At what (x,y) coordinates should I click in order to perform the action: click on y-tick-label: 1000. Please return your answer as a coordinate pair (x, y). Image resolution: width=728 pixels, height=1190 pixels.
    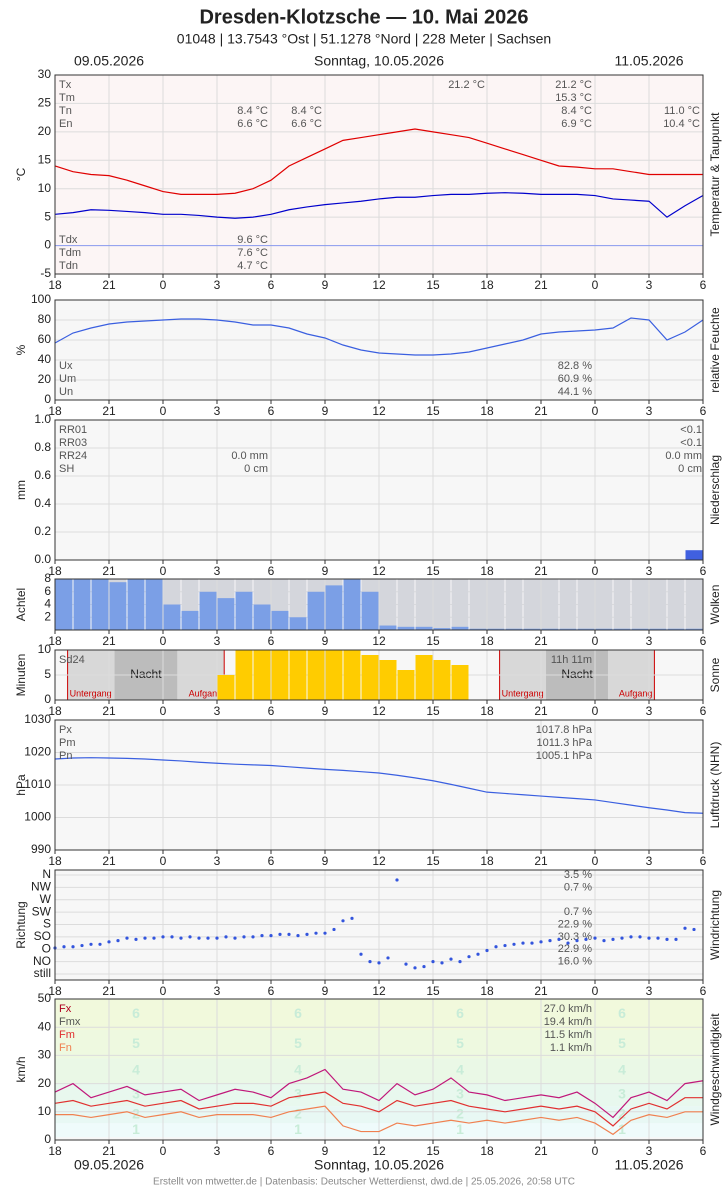
    Looking at the image, I should click on (37, 817).